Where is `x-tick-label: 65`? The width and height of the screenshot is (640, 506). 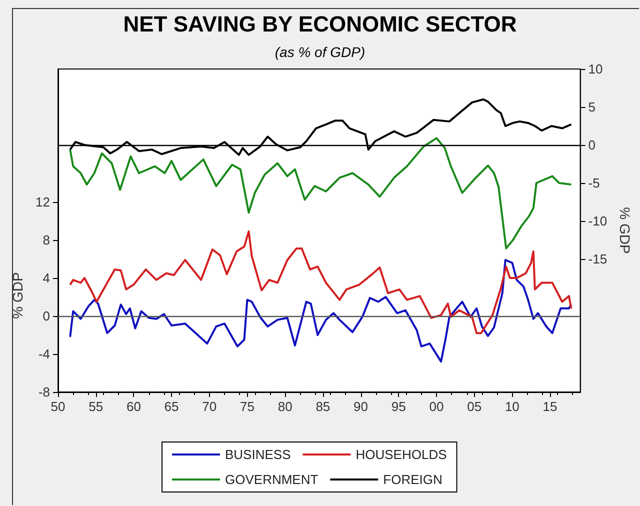
x-tick-label: 65 is located at coordinates (171, 406).